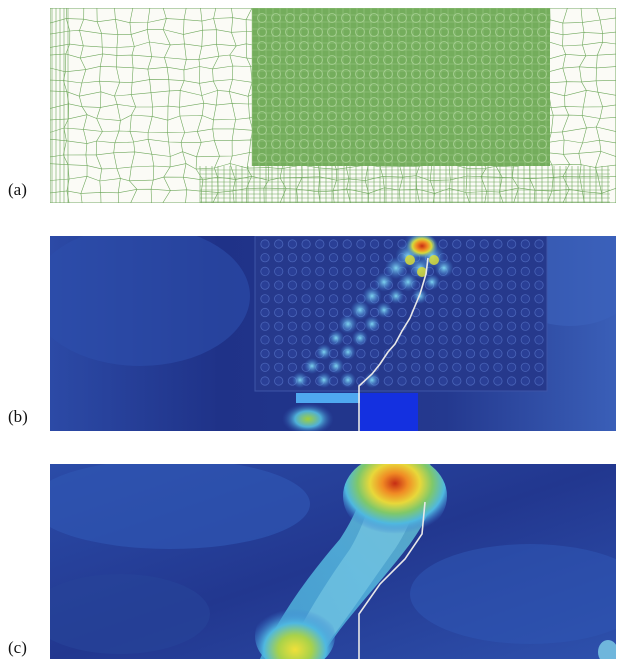  I want to click on panel-label-b: (b), so click(18, 416).